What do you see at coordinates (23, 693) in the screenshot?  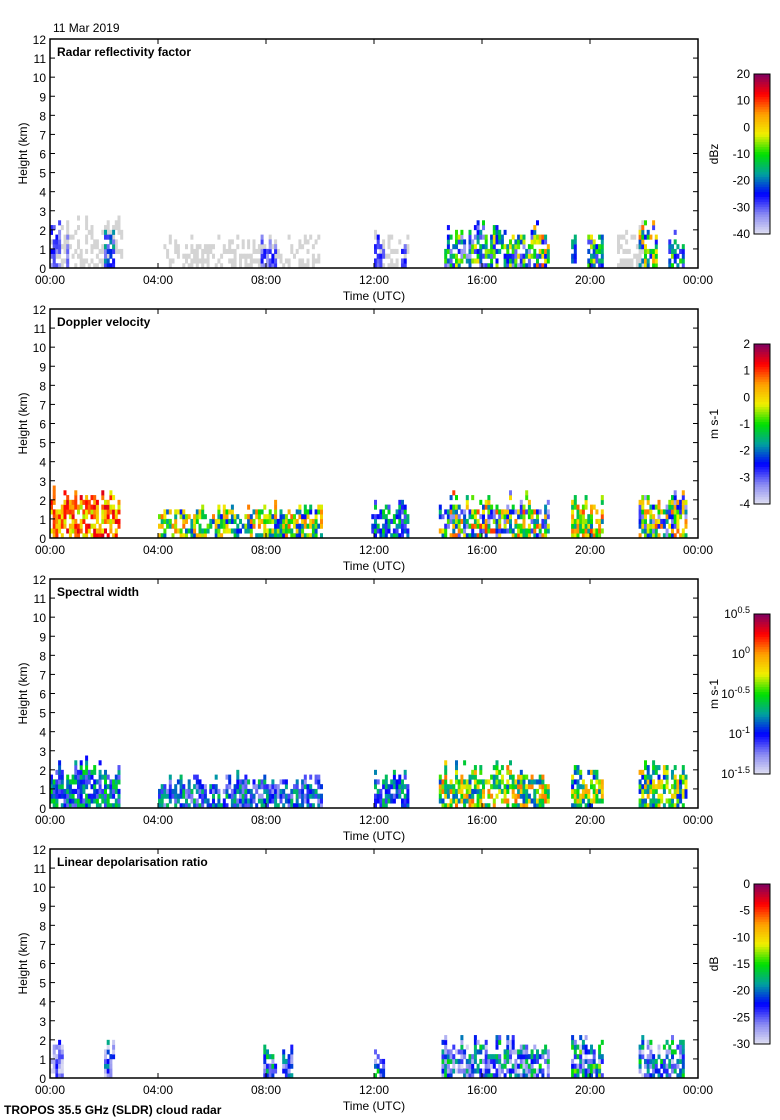 I see `y-axis-label: Height (km)` at bounding box center [23, 693].